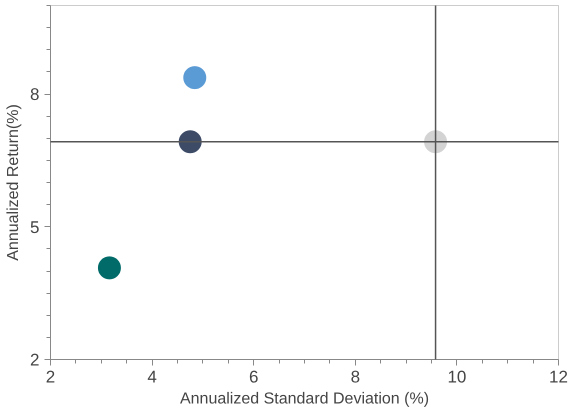  I want to click on x-tick-label: 4, so click(152, 377).